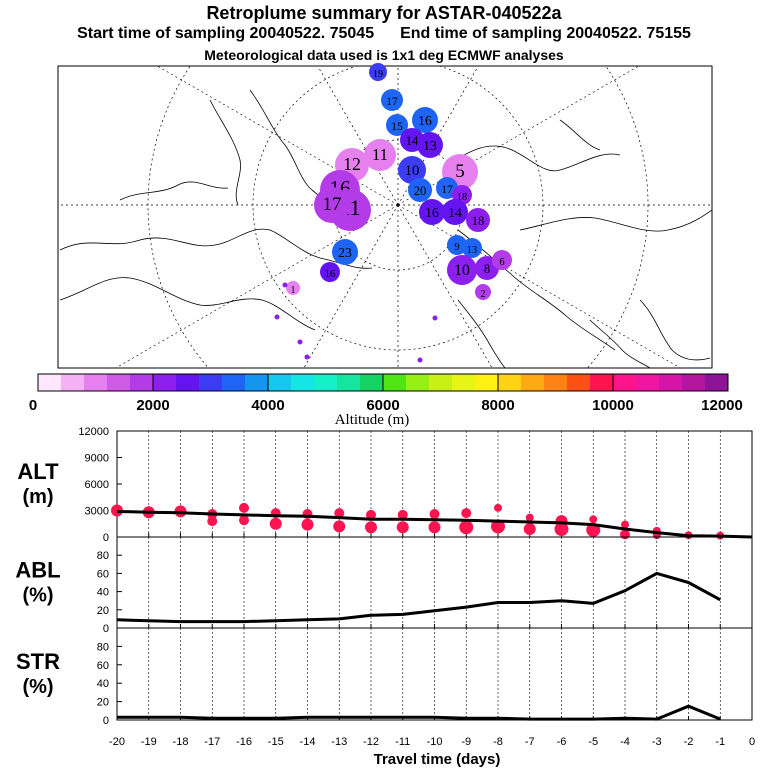  I want to click on end-time-label: End time of sampling 20040522. 75155, so click(545, 33).